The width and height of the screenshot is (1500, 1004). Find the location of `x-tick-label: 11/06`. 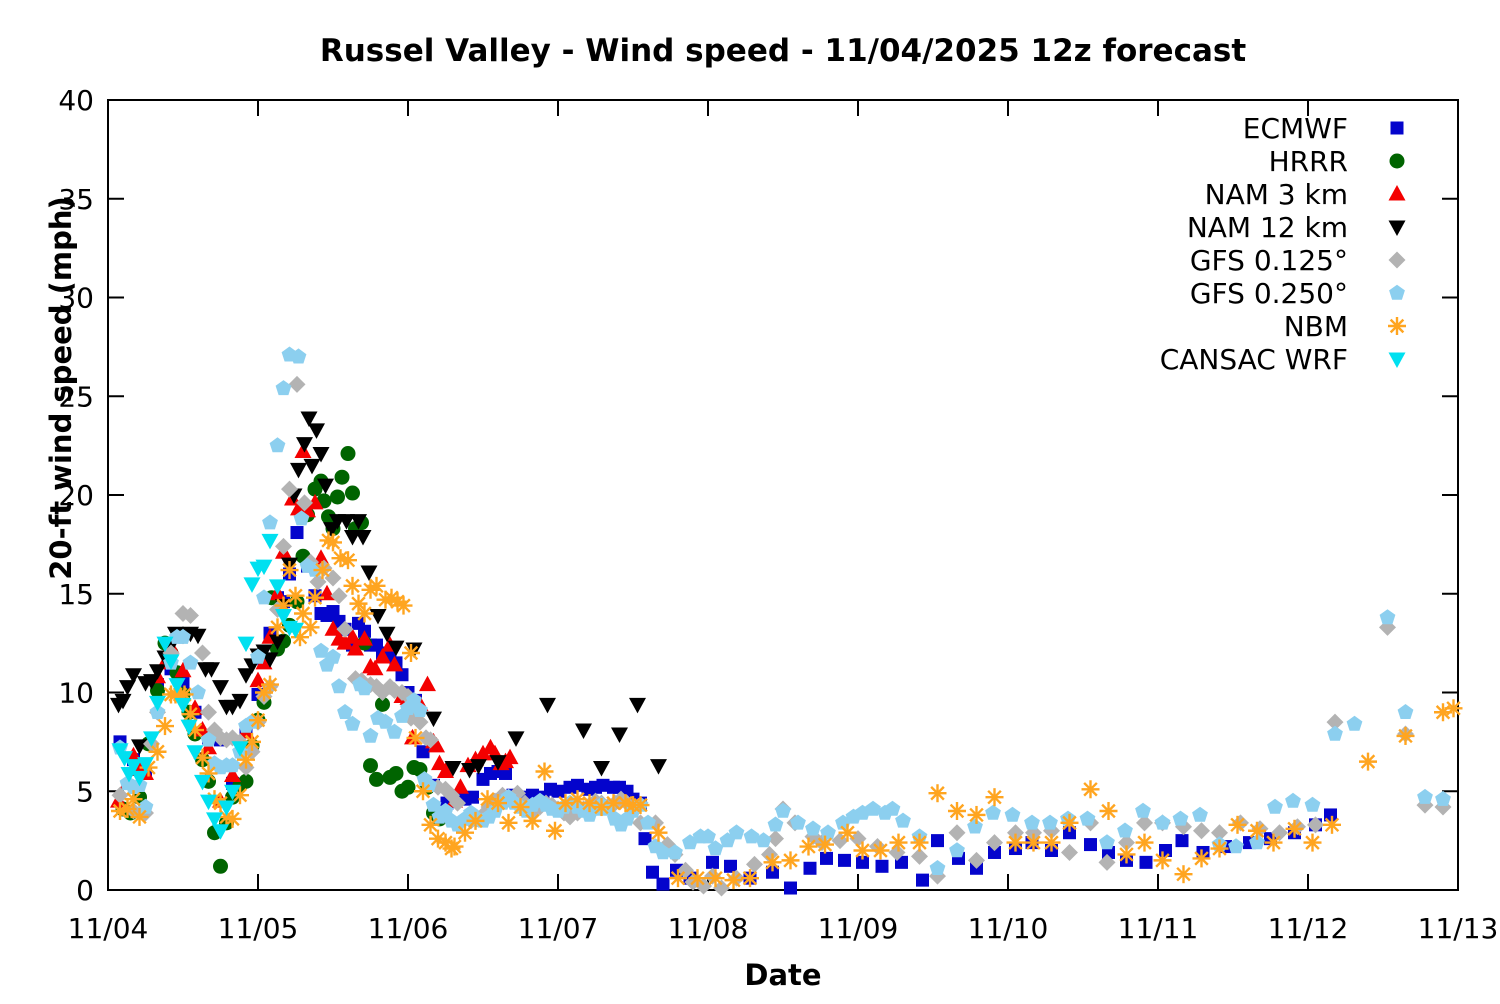

x-tick-label: 11/06 is located at coordinates (408, 928).